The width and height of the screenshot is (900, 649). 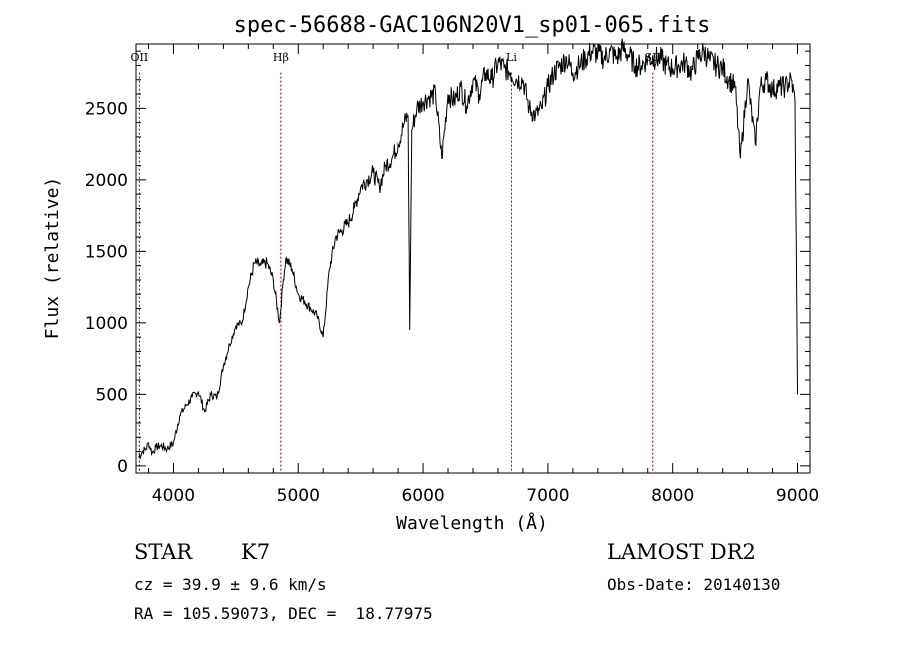 What do you see at coordinates (140, 57) in the screenshot?
I see `ref-line-label: OII` at bounding box center [140, 57].